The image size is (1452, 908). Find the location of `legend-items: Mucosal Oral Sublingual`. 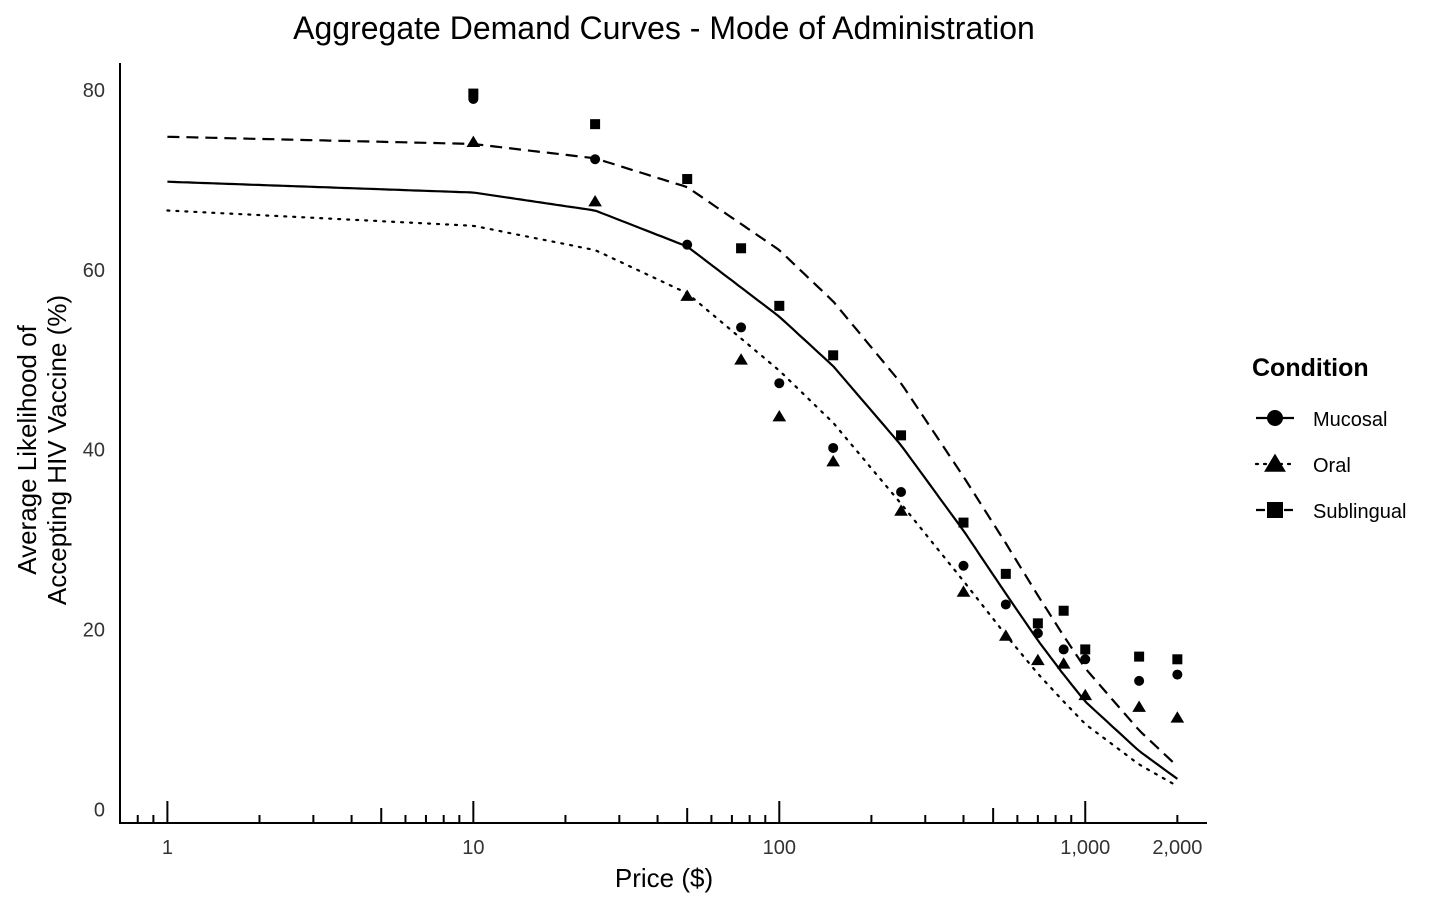

legend-items: Mucosal Oral Sublingual is located at coordinates (1330, 466).